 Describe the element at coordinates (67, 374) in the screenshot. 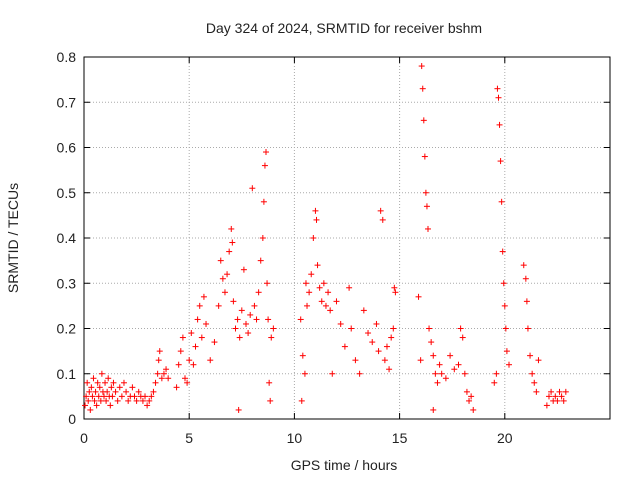

I see `y-tick-label: 0.1` at that location.